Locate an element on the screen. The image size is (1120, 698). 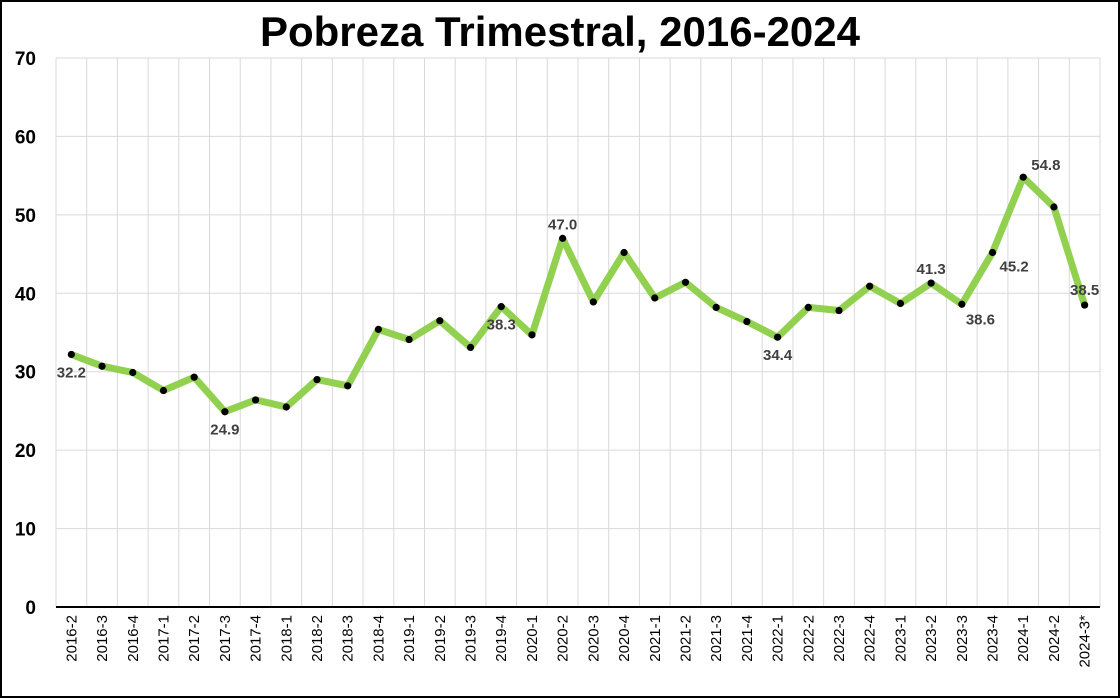
x-tick-label: 2016-4 is located at coordinates (133, 638).